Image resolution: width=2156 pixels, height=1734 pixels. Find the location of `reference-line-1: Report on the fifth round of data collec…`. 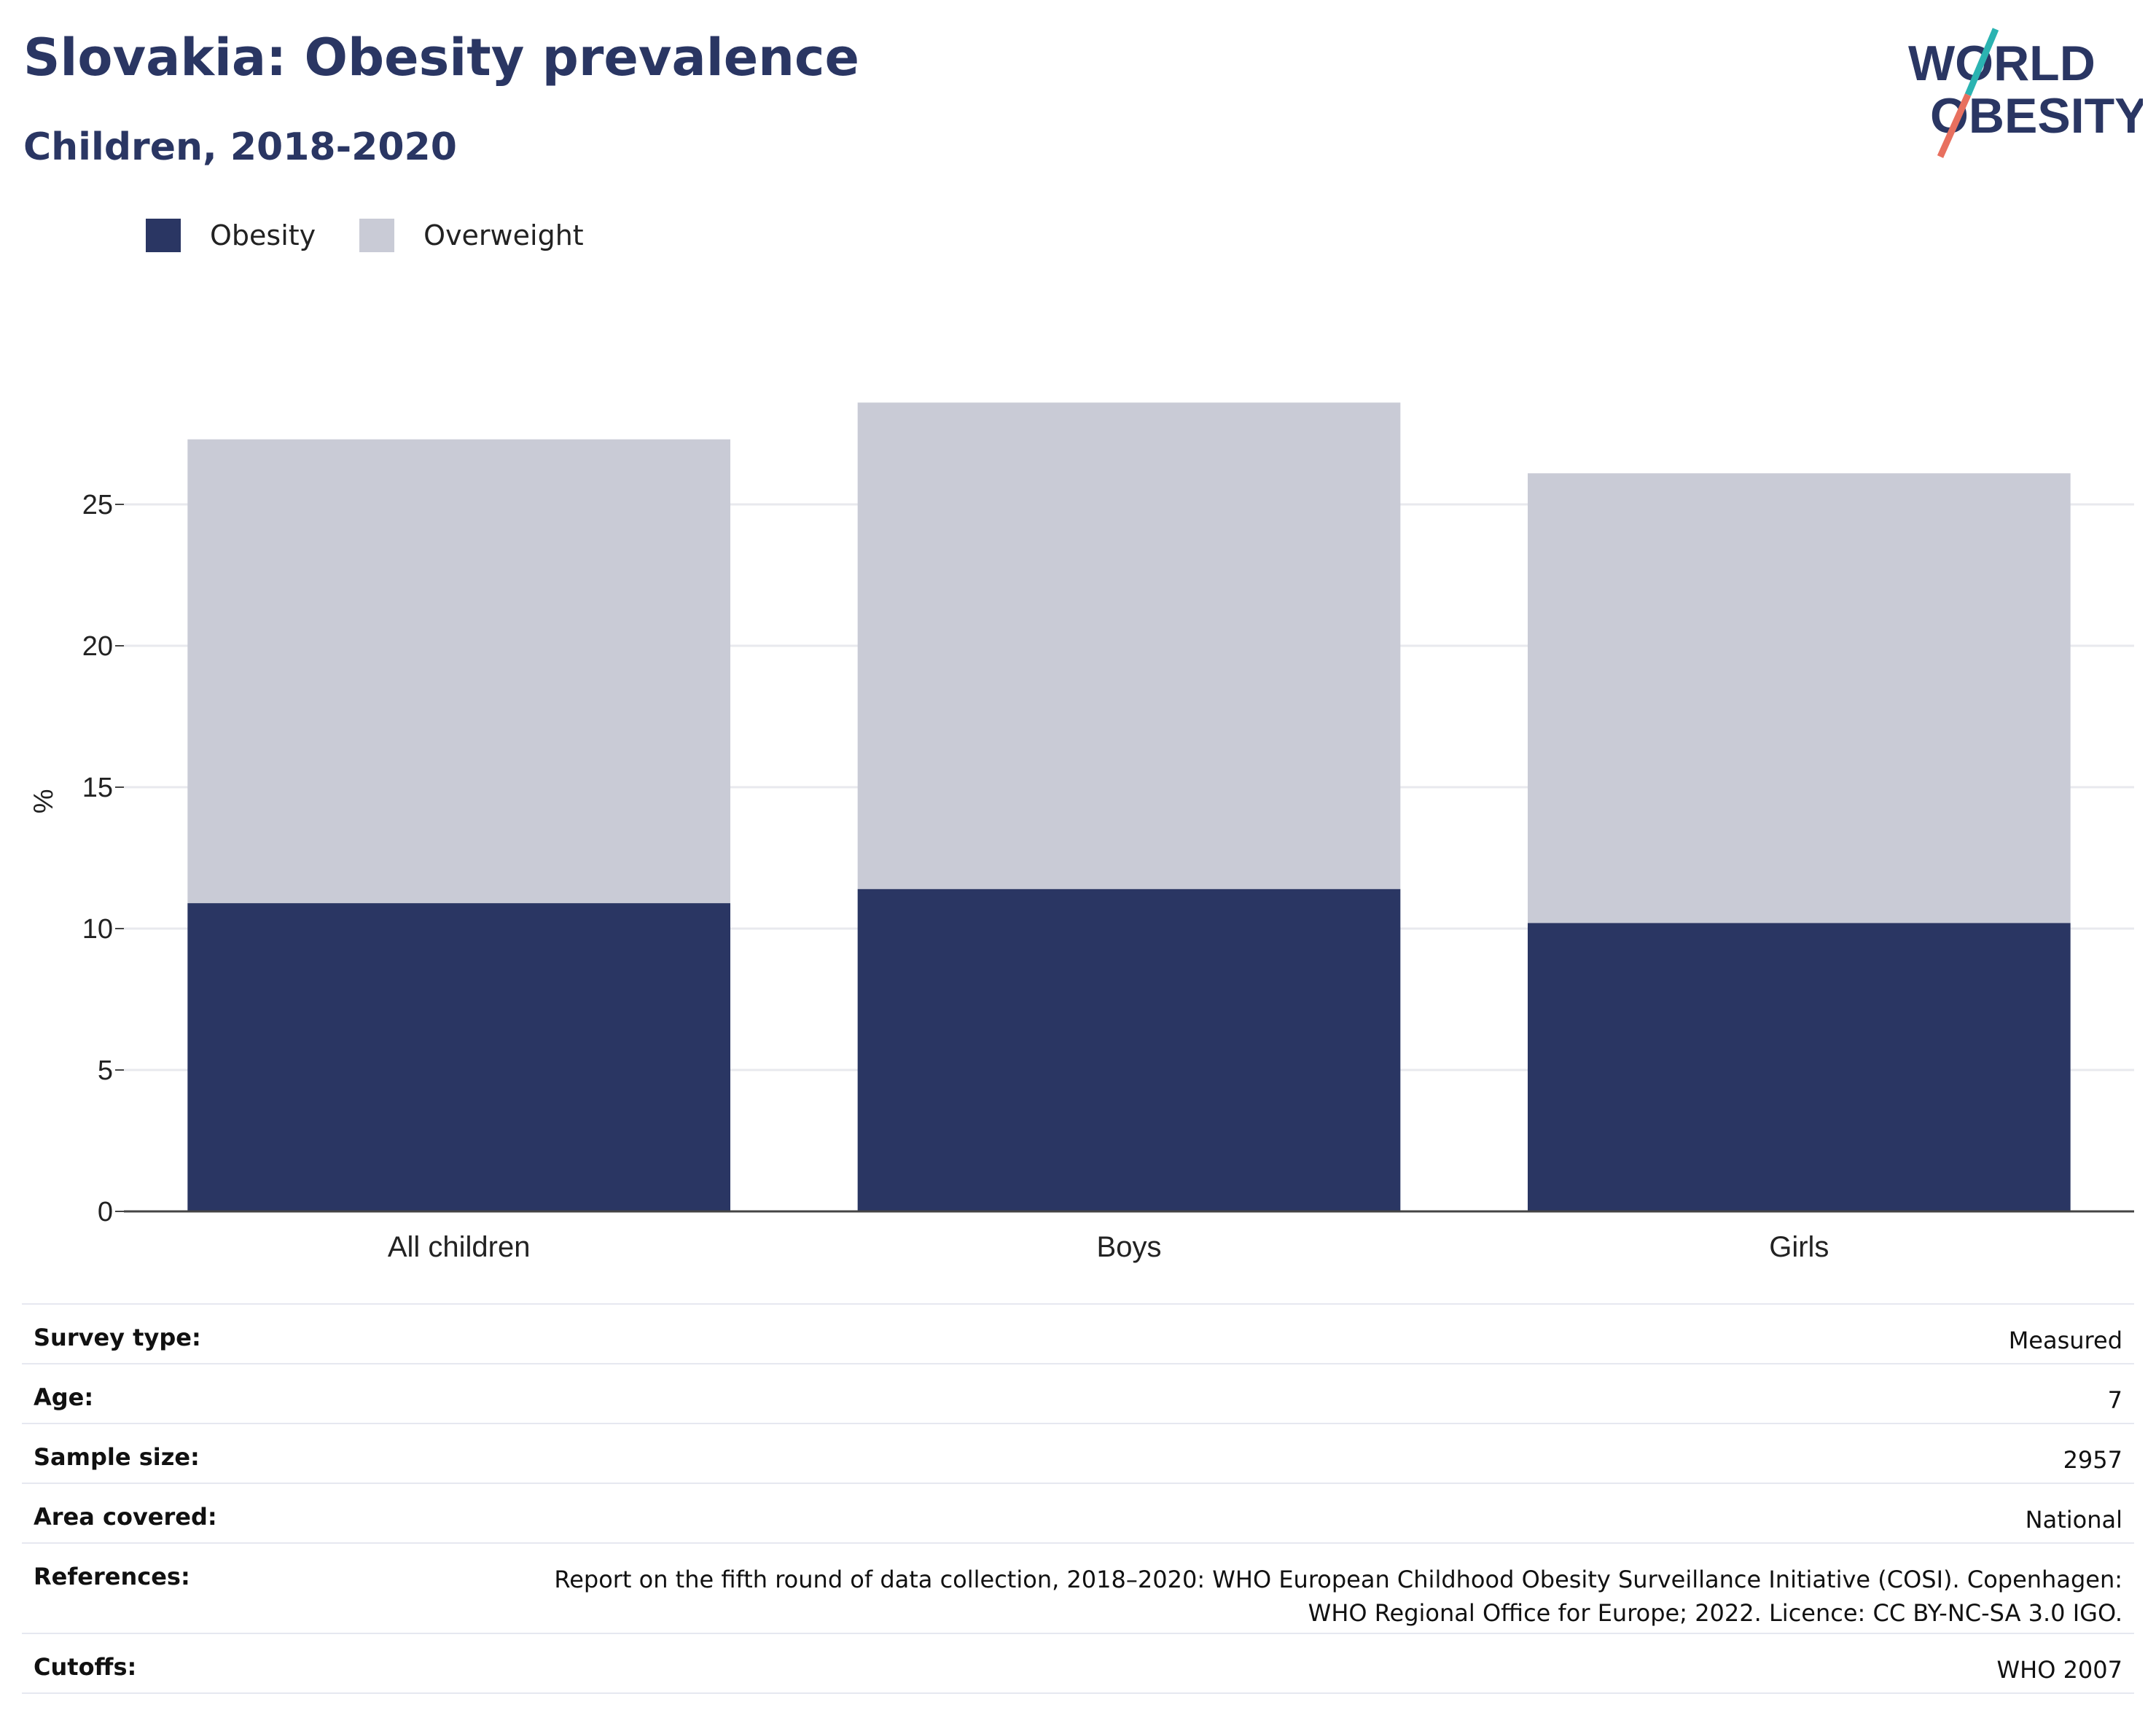

reference-line-1: Report on the fifth round of data collec… is located at coordinates (1338, 1579).